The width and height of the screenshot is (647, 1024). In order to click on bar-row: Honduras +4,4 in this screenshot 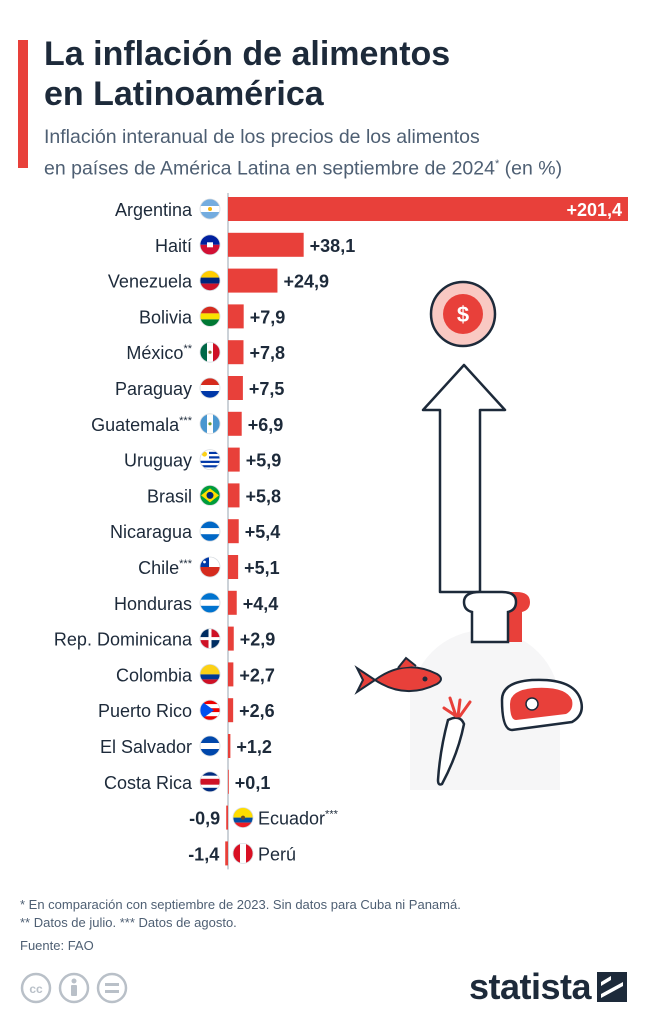, I will do `click(196, 602)`.